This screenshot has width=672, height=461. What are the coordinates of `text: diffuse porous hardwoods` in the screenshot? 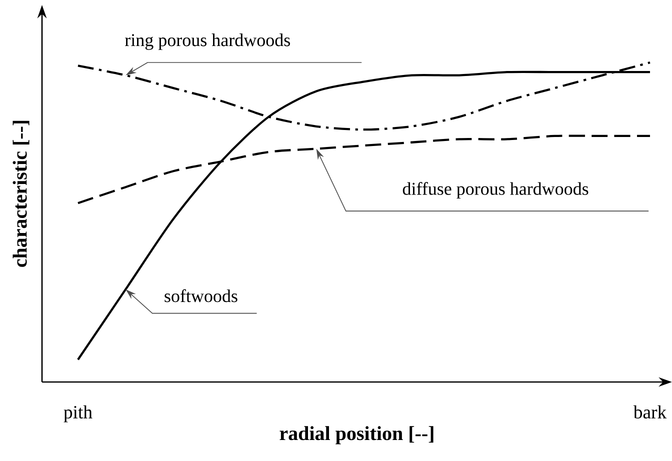 It's located at (495, 190).